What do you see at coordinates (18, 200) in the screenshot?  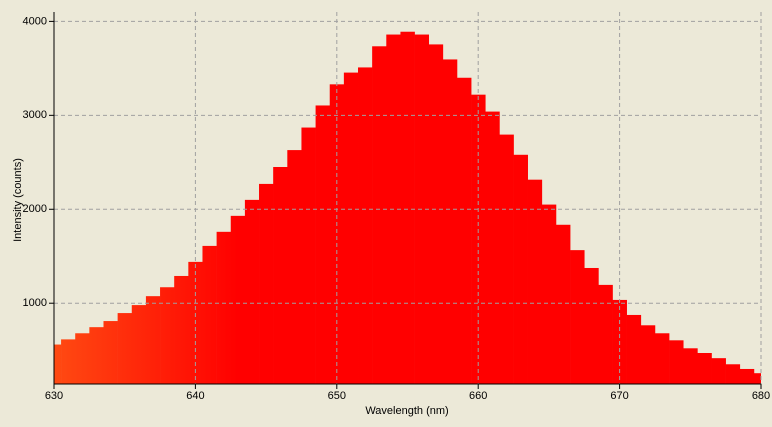 I see `y-axis-label: Intensity (counts)` at bounding box center [18, 200].